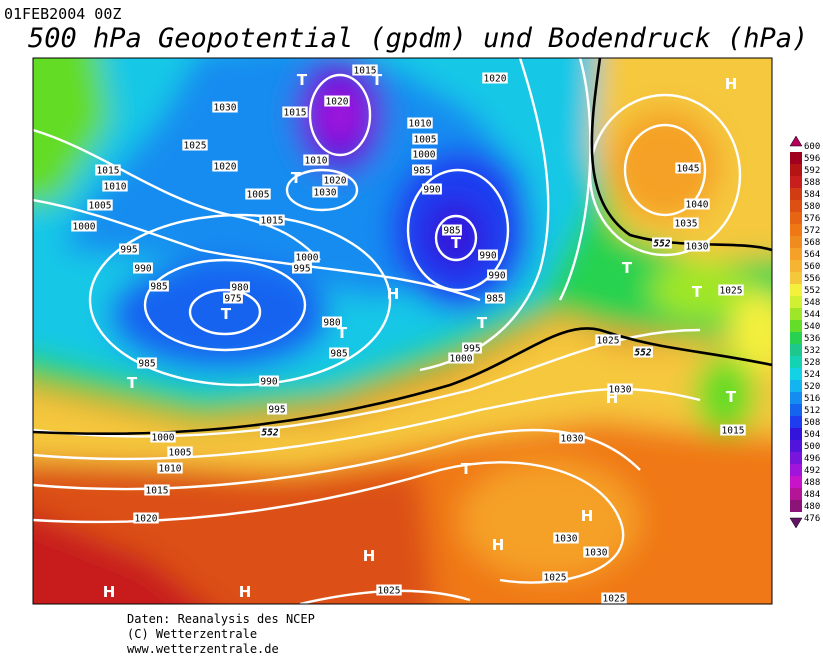 The height and width of the screenshot is (656, 823). What do you see at coordinates (812, 399) in the screenshot?
I see `legend-label: 516` at bounding box center [812, 399].